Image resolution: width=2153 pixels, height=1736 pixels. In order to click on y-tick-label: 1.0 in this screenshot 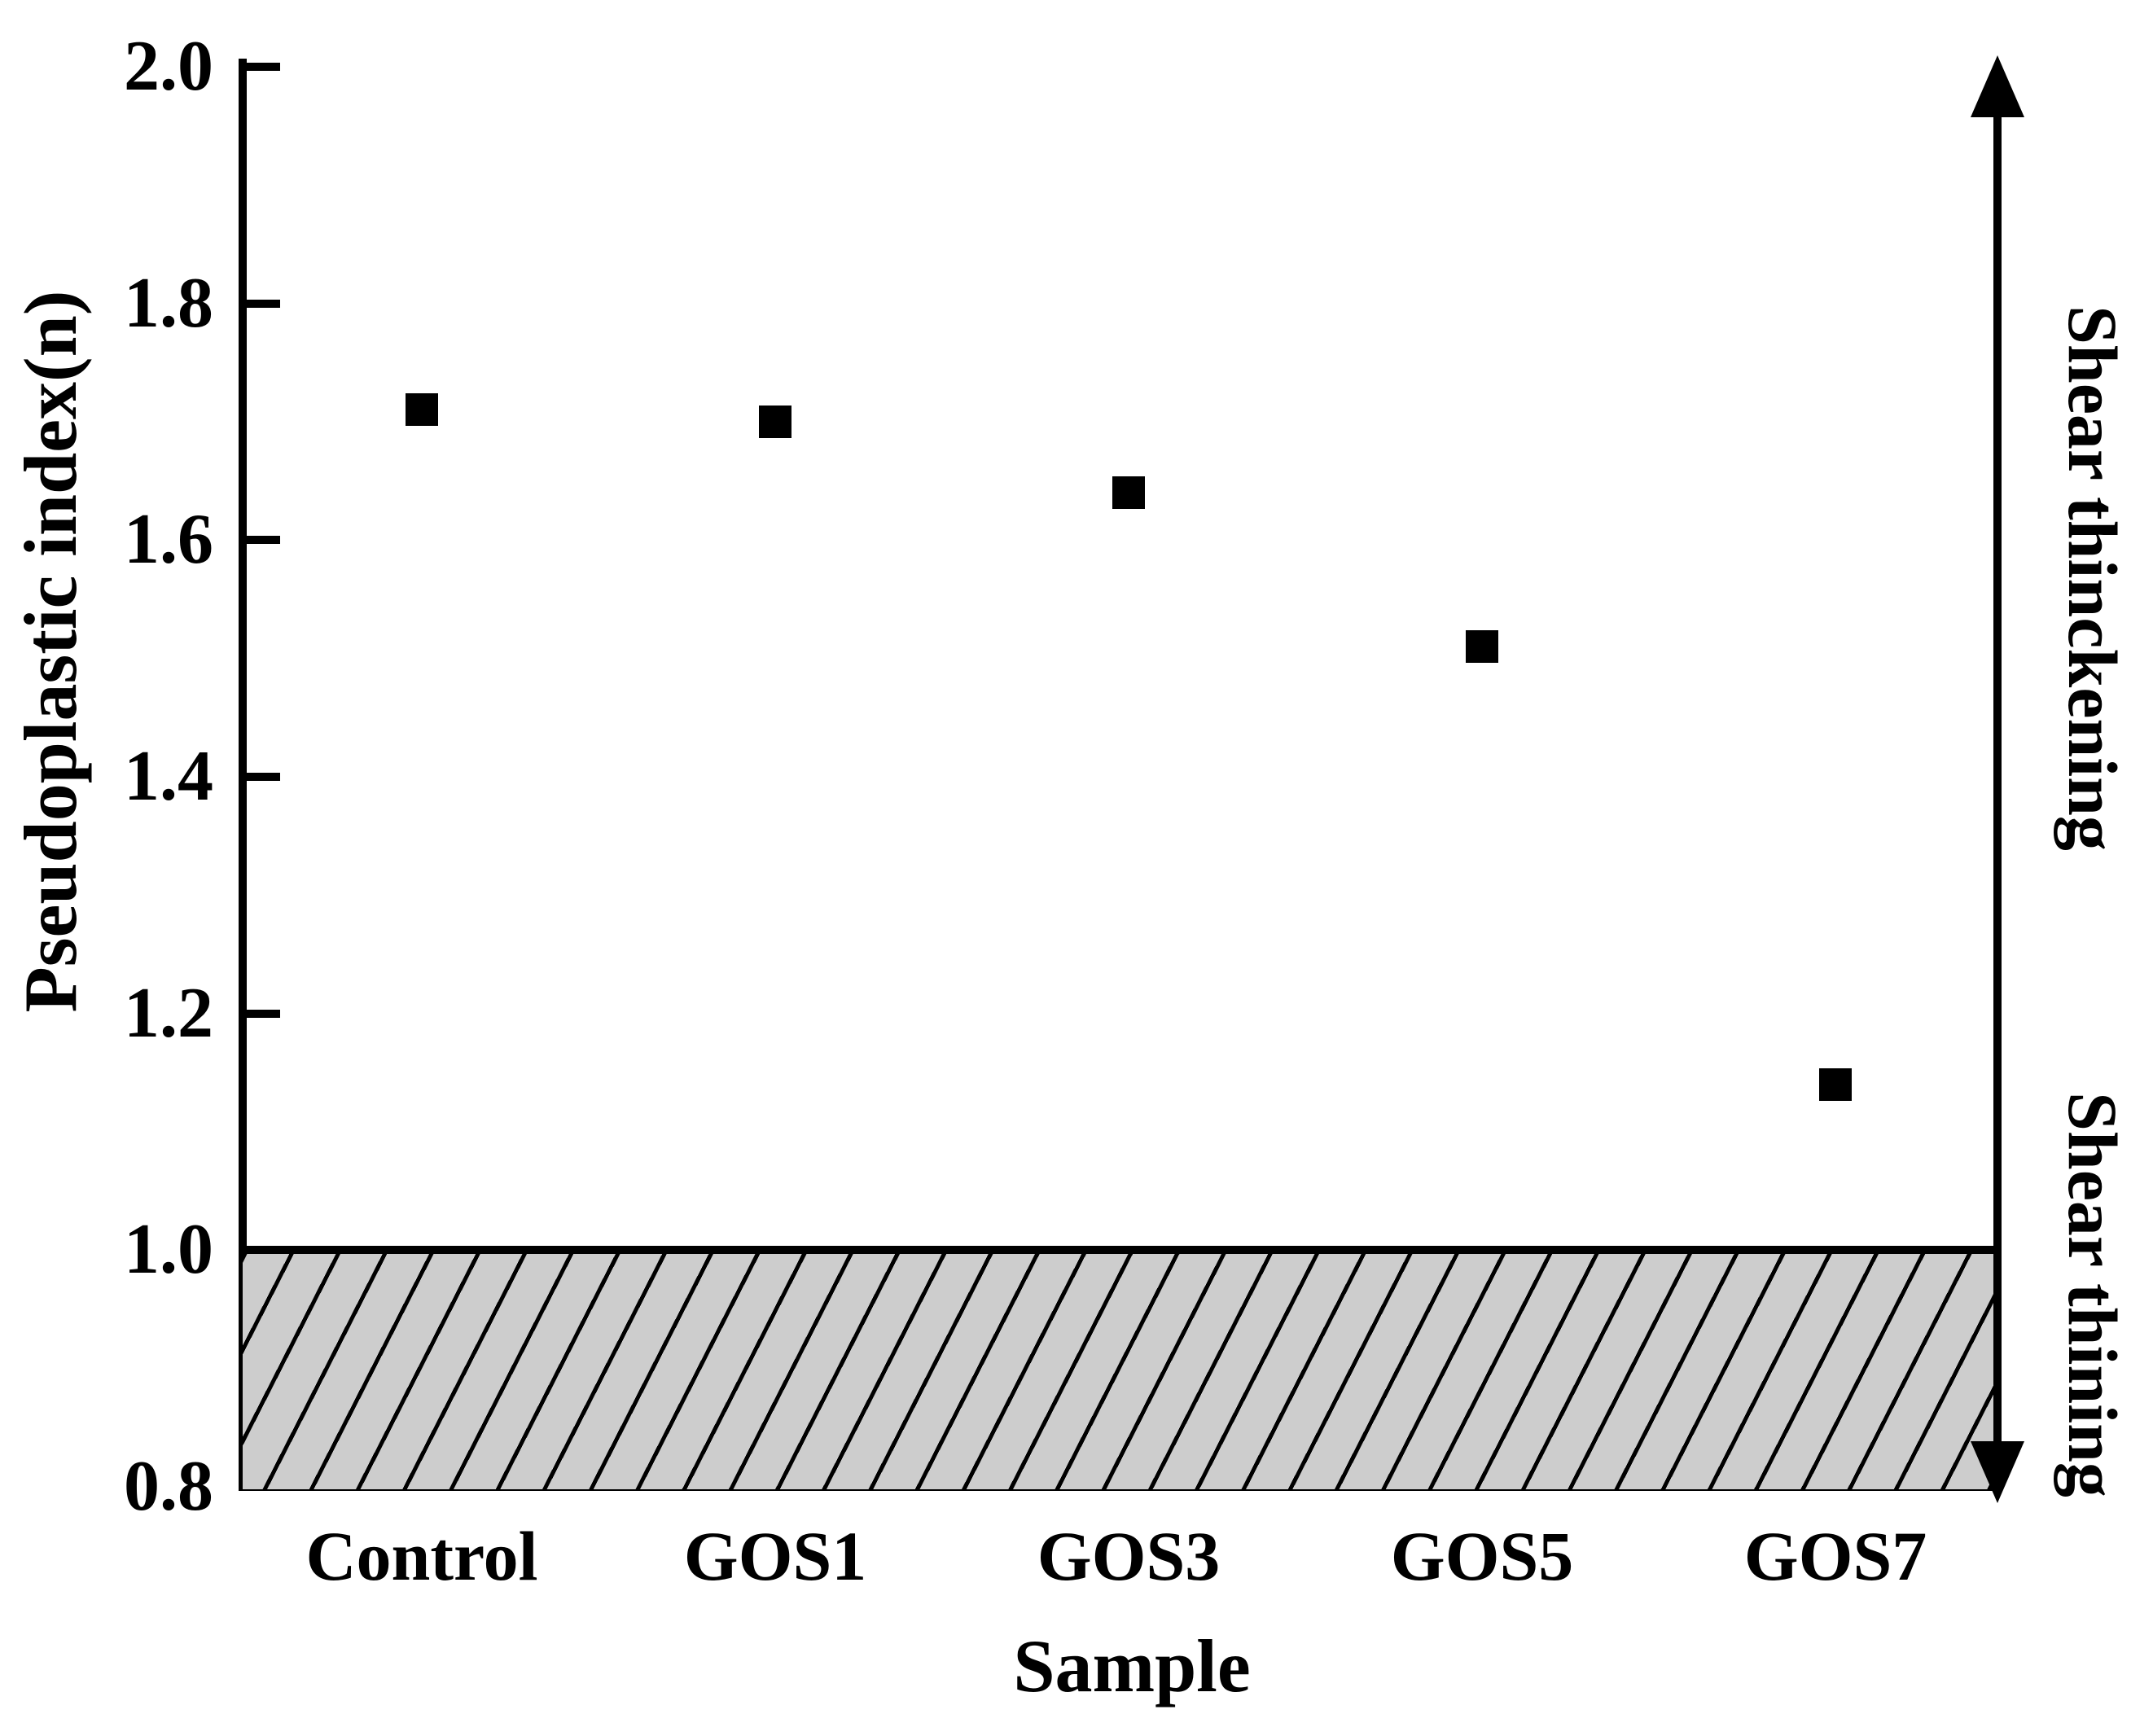, I will do `click(168, 1250)`.